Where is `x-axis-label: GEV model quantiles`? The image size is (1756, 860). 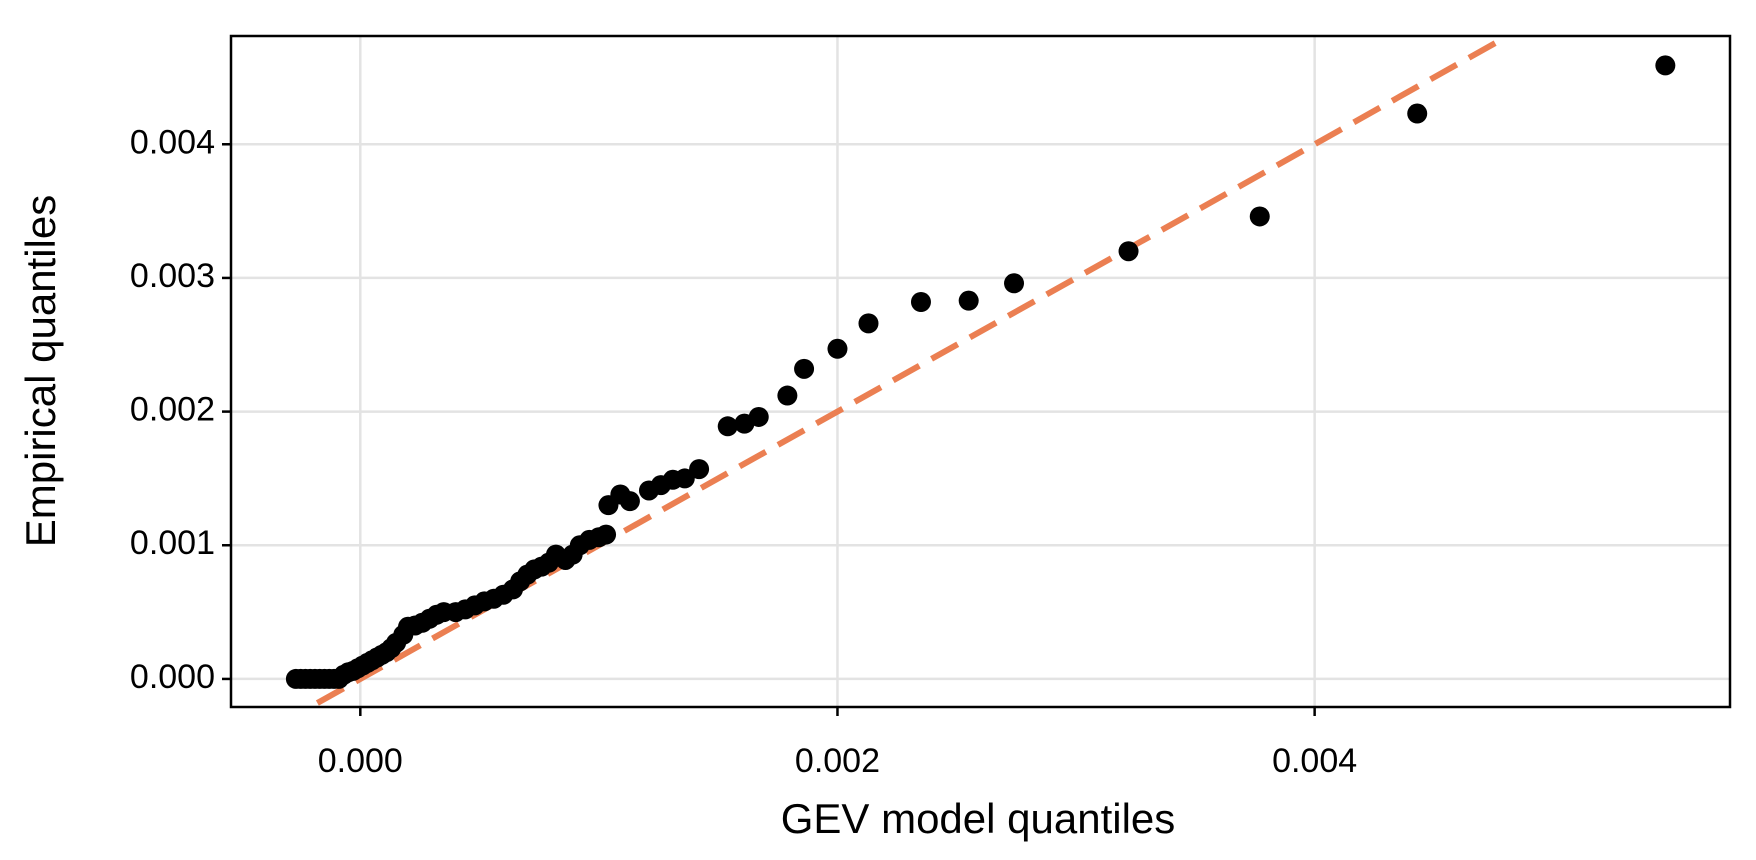
x-axis-label: GEV model quantiles is located at coordinates (978, 818).